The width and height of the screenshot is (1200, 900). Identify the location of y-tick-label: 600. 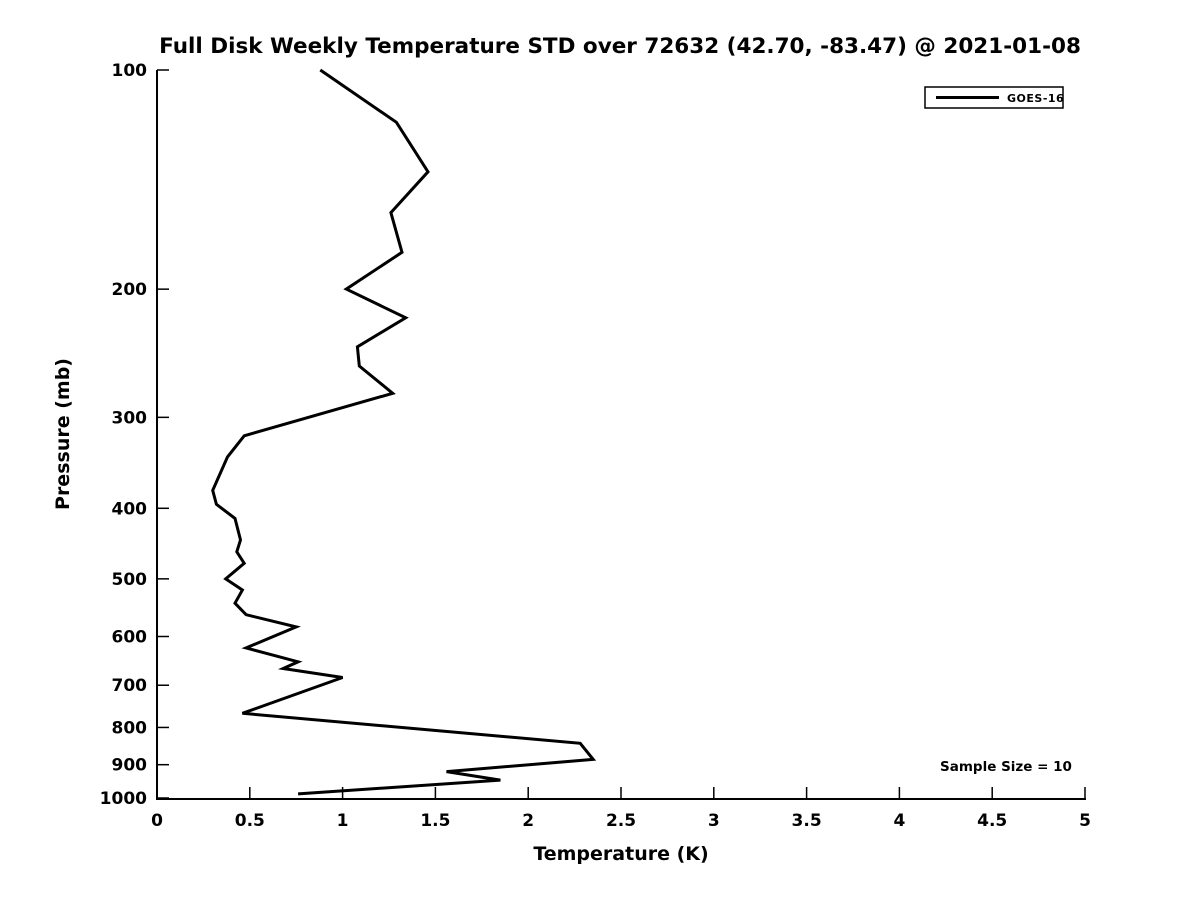
(130, 637).